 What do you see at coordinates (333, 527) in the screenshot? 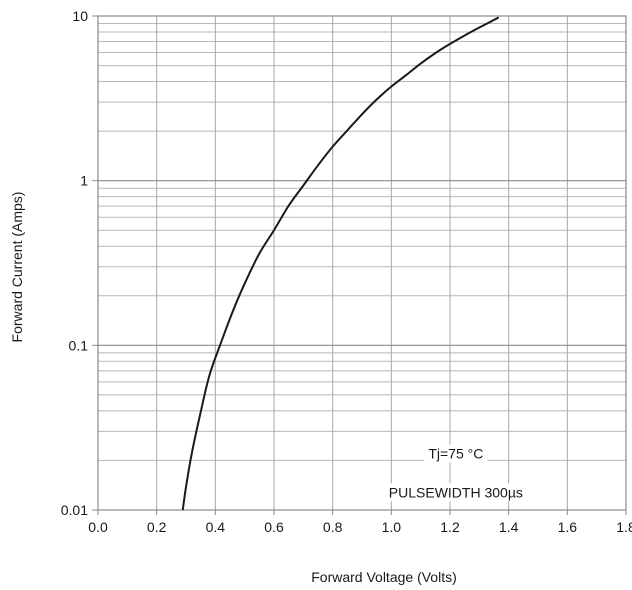
I see `x-tick-label: 0.8` at bounding box center [333, 527].